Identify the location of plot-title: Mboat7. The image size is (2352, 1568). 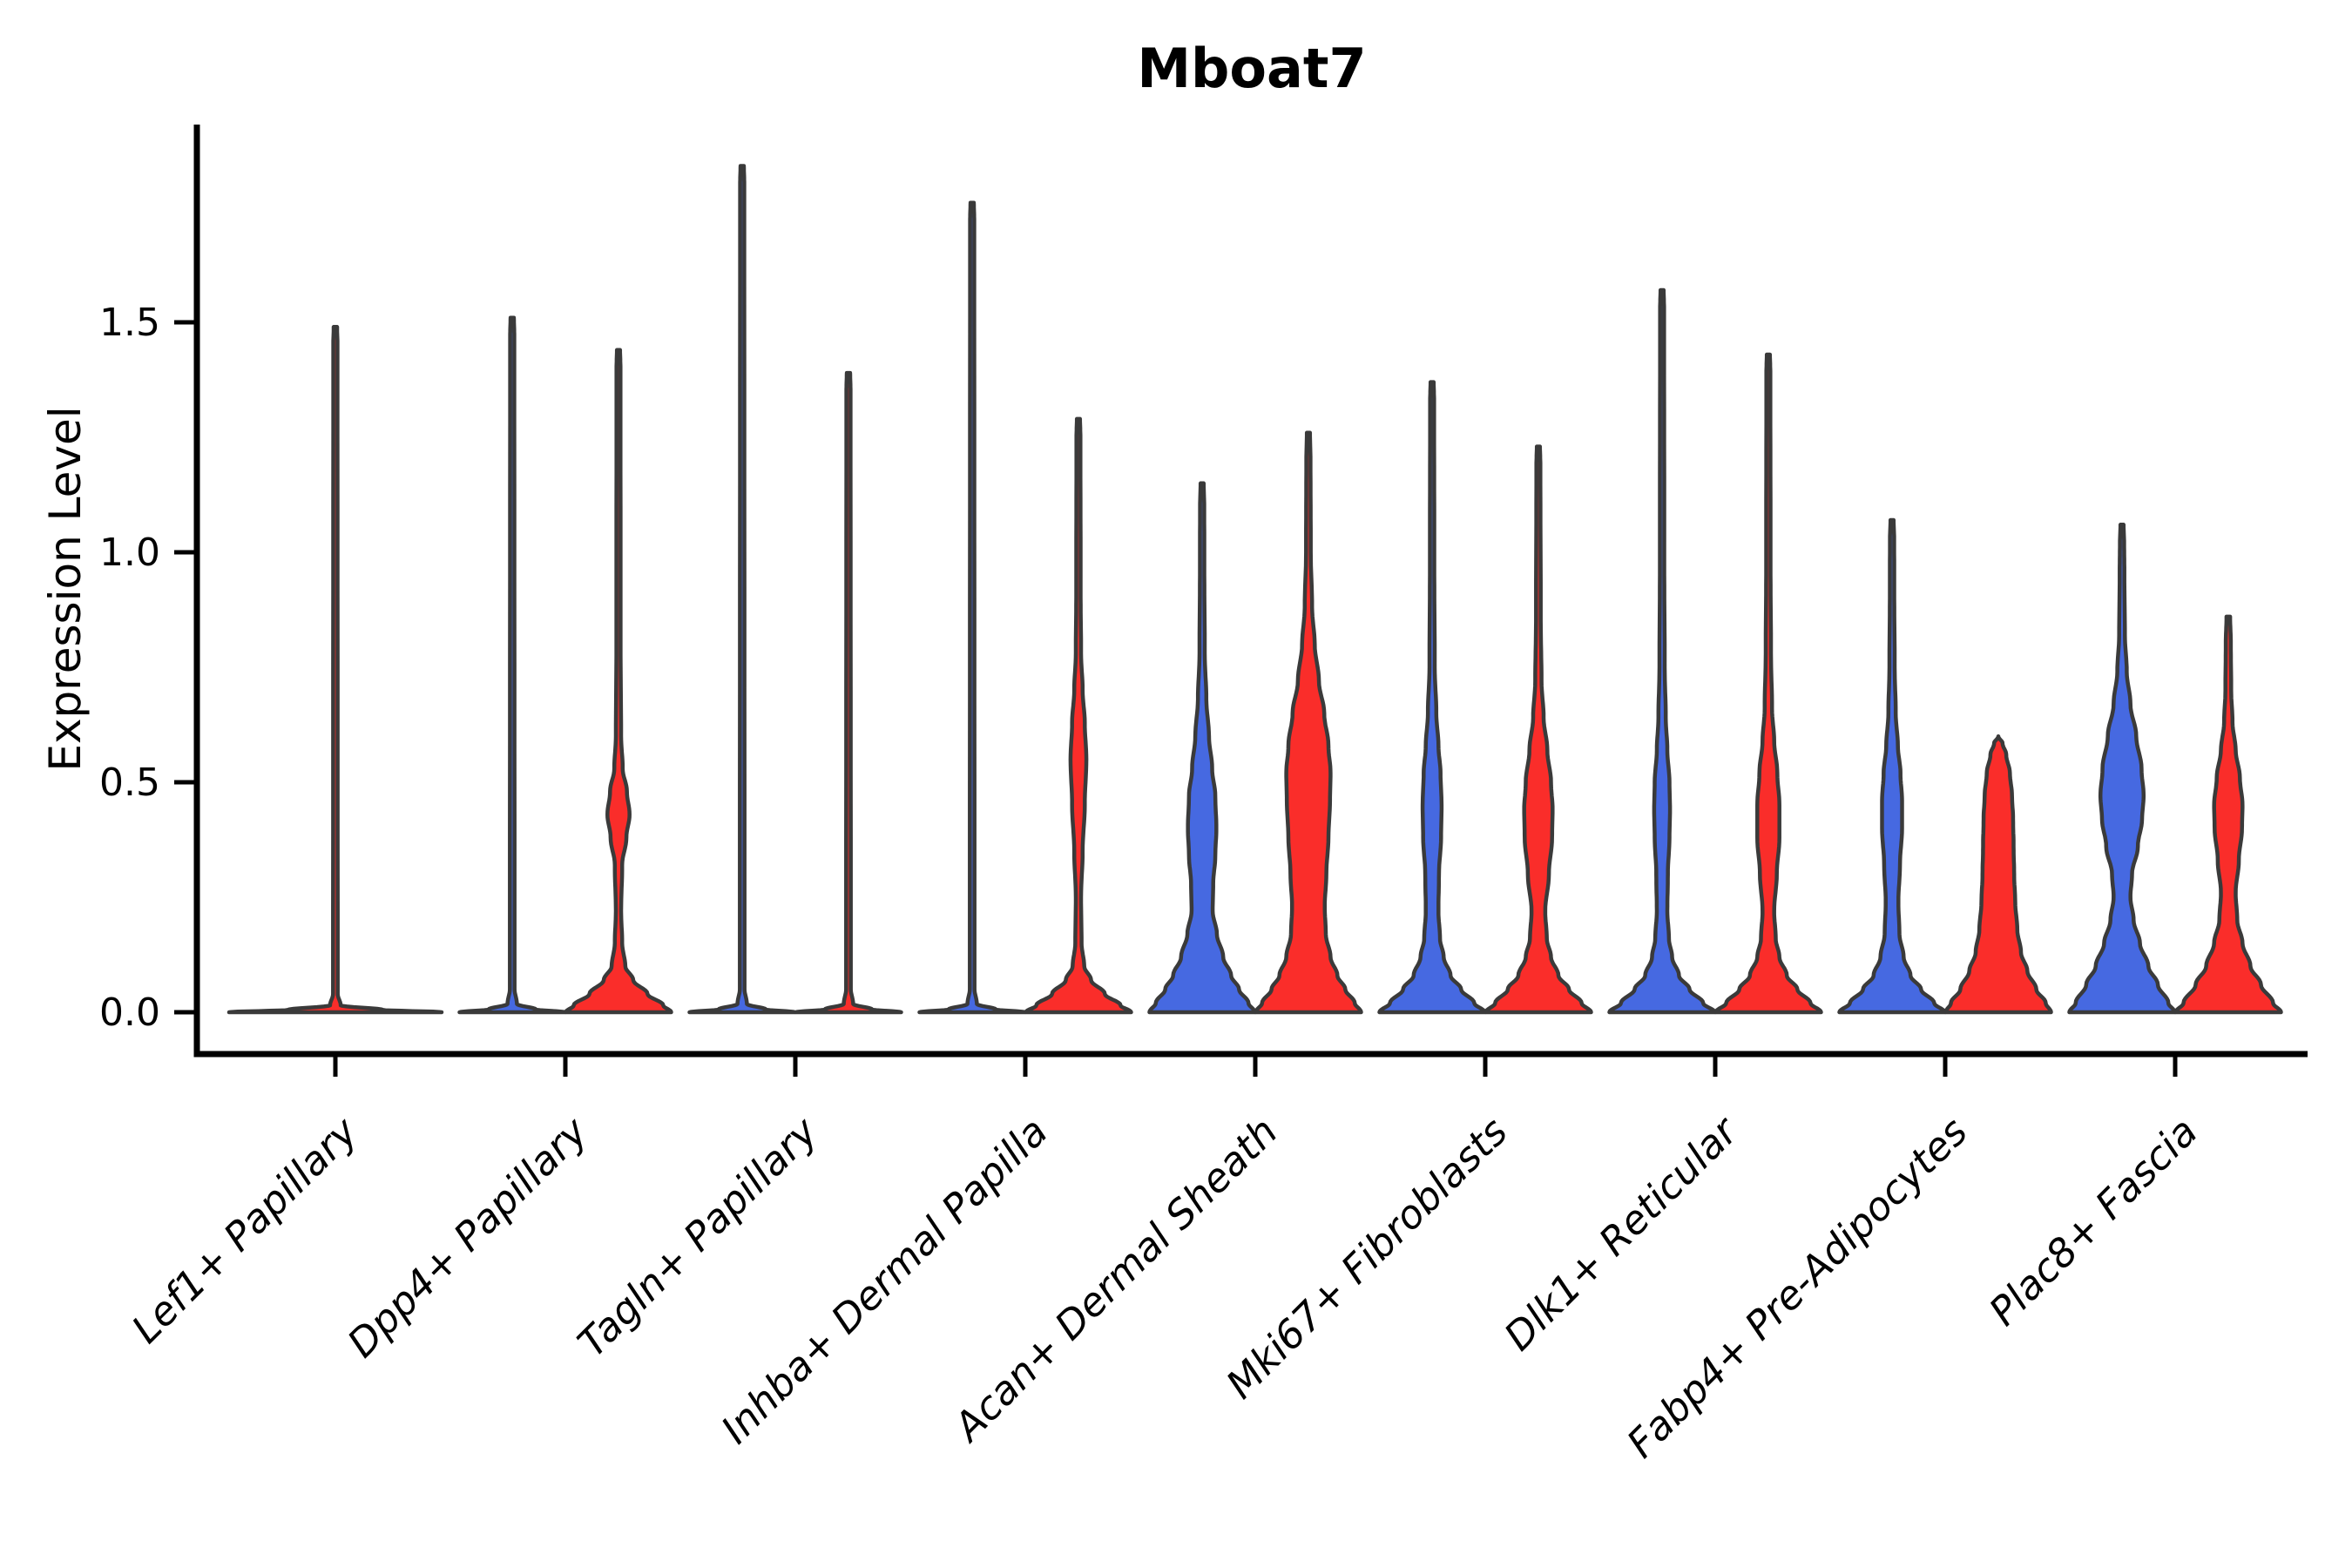
(1251, 68).